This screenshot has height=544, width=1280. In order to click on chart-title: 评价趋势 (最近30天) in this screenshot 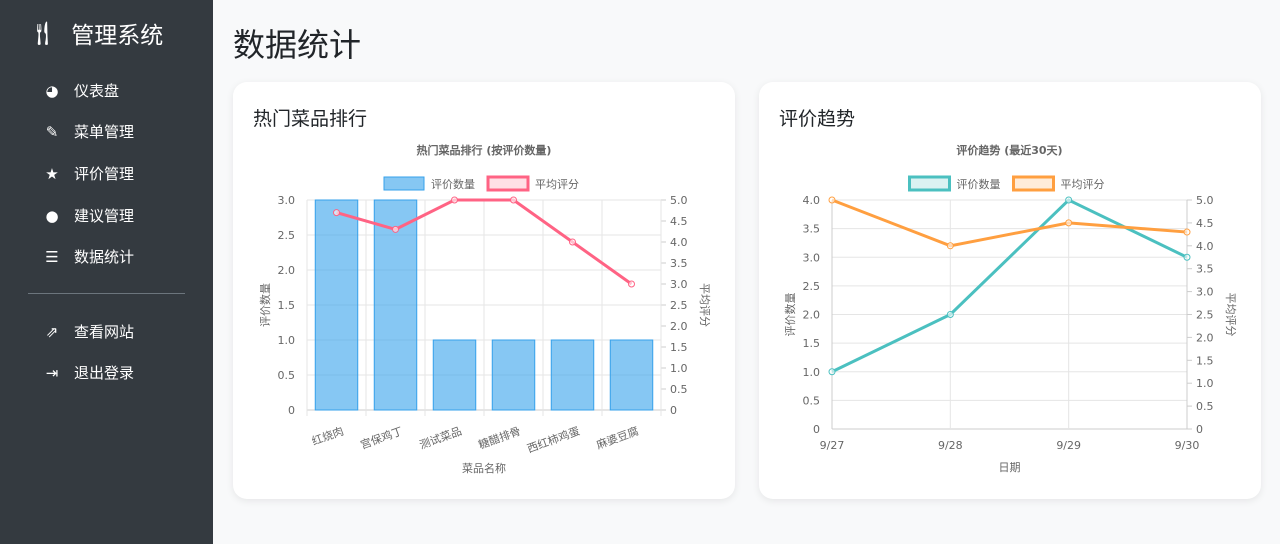, I will do `click(1009, 150)`.